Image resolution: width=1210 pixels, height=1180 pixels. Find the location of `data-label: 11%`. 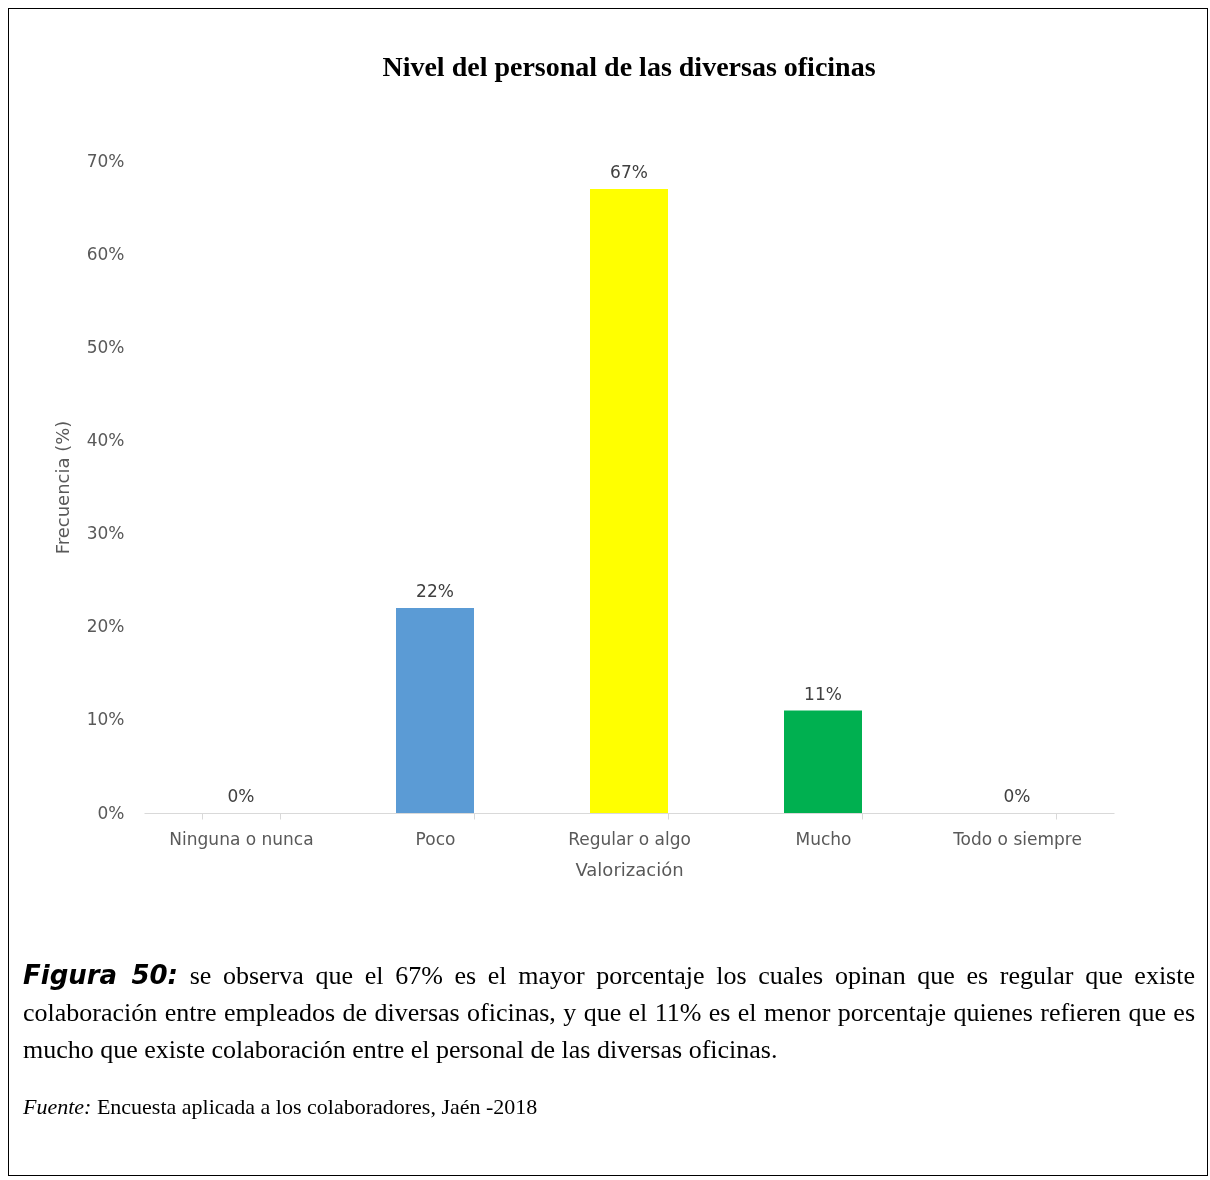

data-label: 11% is located at coordinates (823, 693).